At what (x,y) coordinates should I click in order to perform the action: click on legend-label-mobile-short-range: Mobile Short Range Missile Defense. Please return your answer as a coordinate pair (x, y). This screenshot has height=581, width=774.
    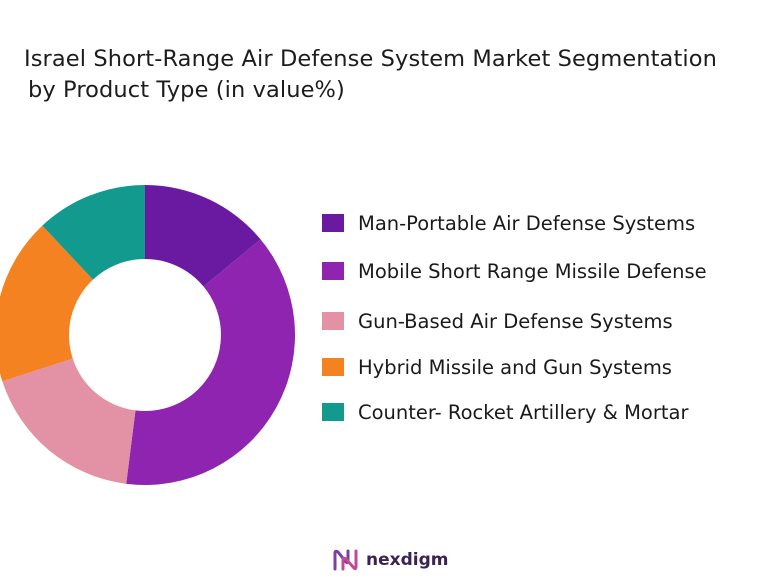
    Looking at the image, I should click on (532, 271).